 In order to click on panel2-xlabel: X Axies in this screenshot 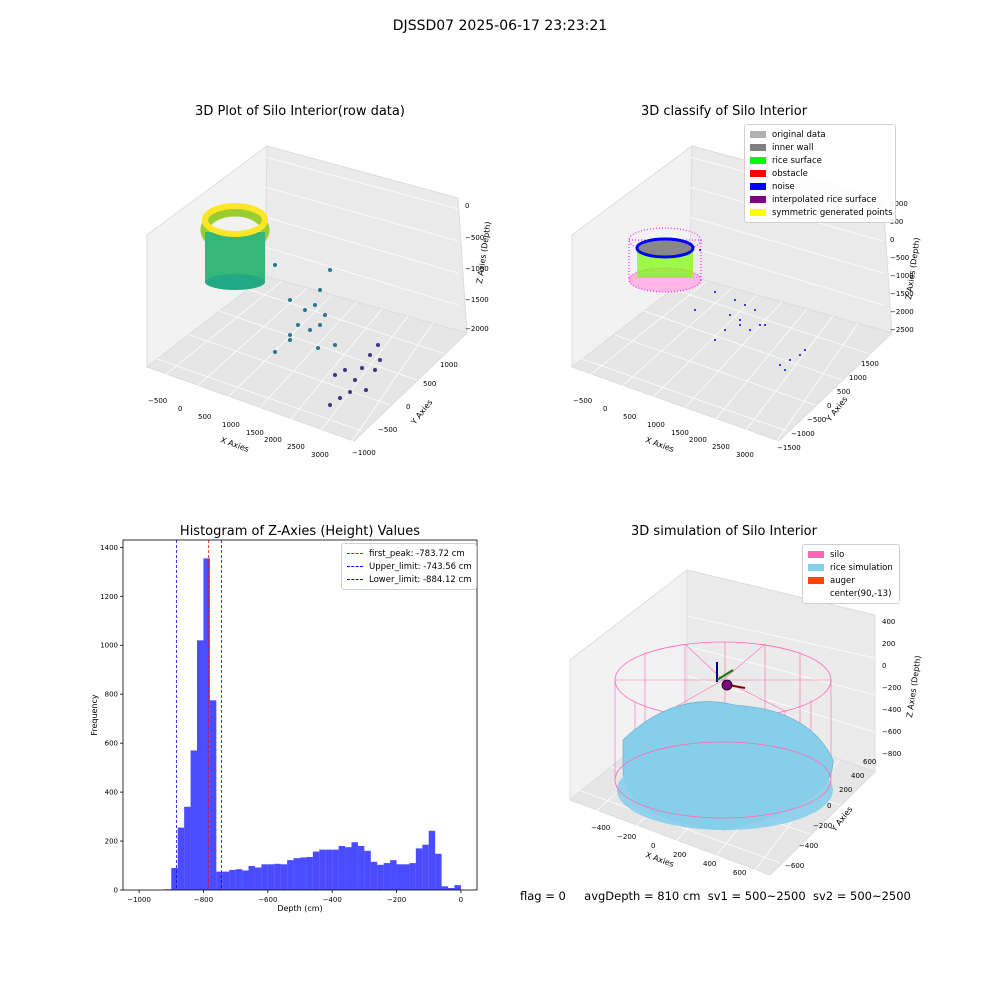, I will do `click(659, 444)`.